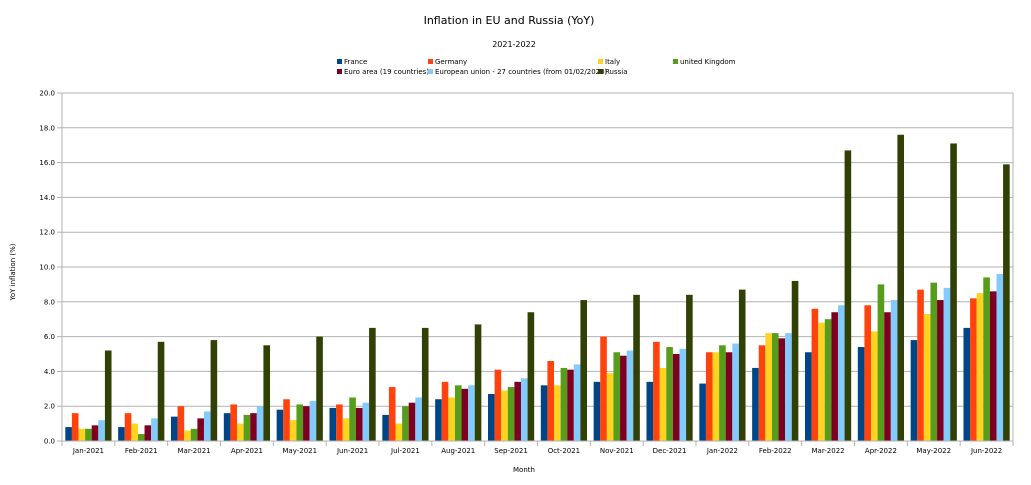  I want to click on y-axis-label: YoY inflation (%), so click(13, 272).